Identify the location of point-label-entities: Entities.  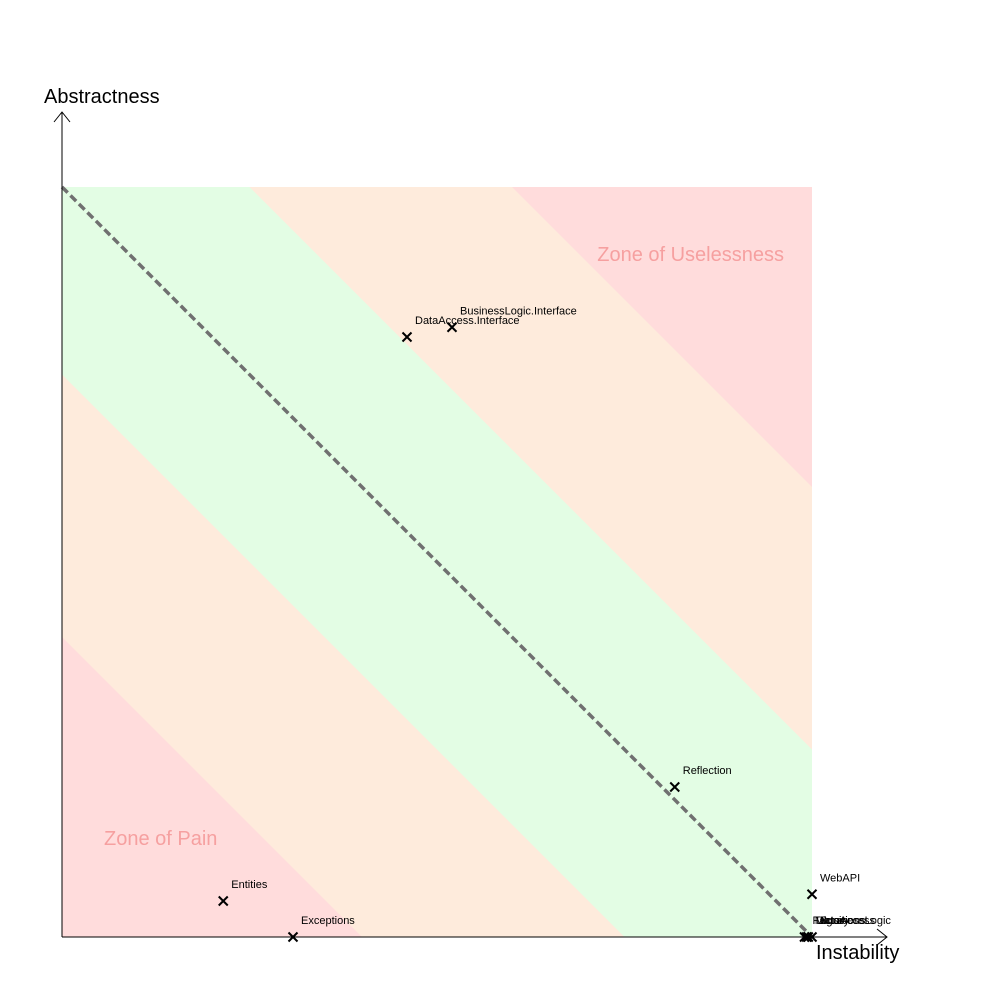
(249, 885).